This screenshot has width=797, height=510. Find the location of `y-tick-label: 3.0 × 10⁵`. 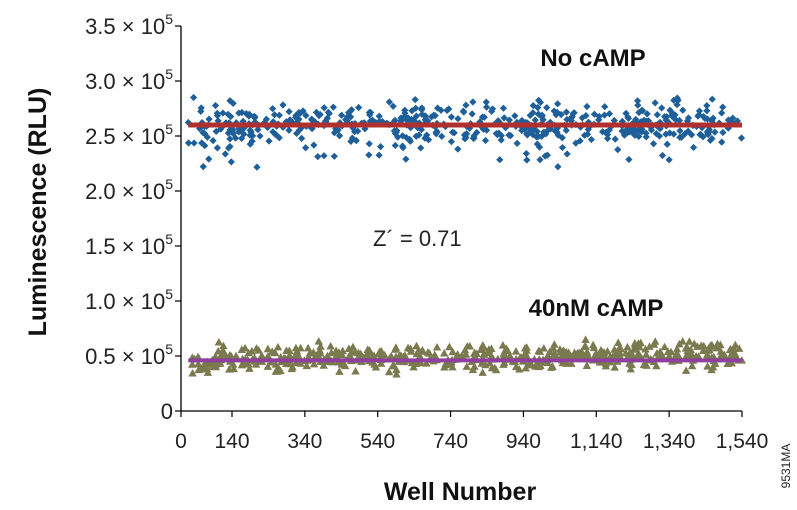

y-tick-label: 3.0 × 10⁵ is located at coordinates (129, 80).